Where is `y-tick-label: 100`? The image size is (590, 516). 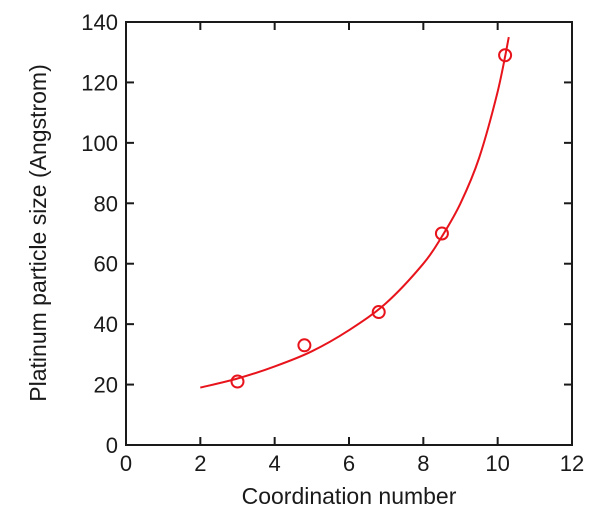 y-tick-label: 100 is located at coordinates (99, 143).